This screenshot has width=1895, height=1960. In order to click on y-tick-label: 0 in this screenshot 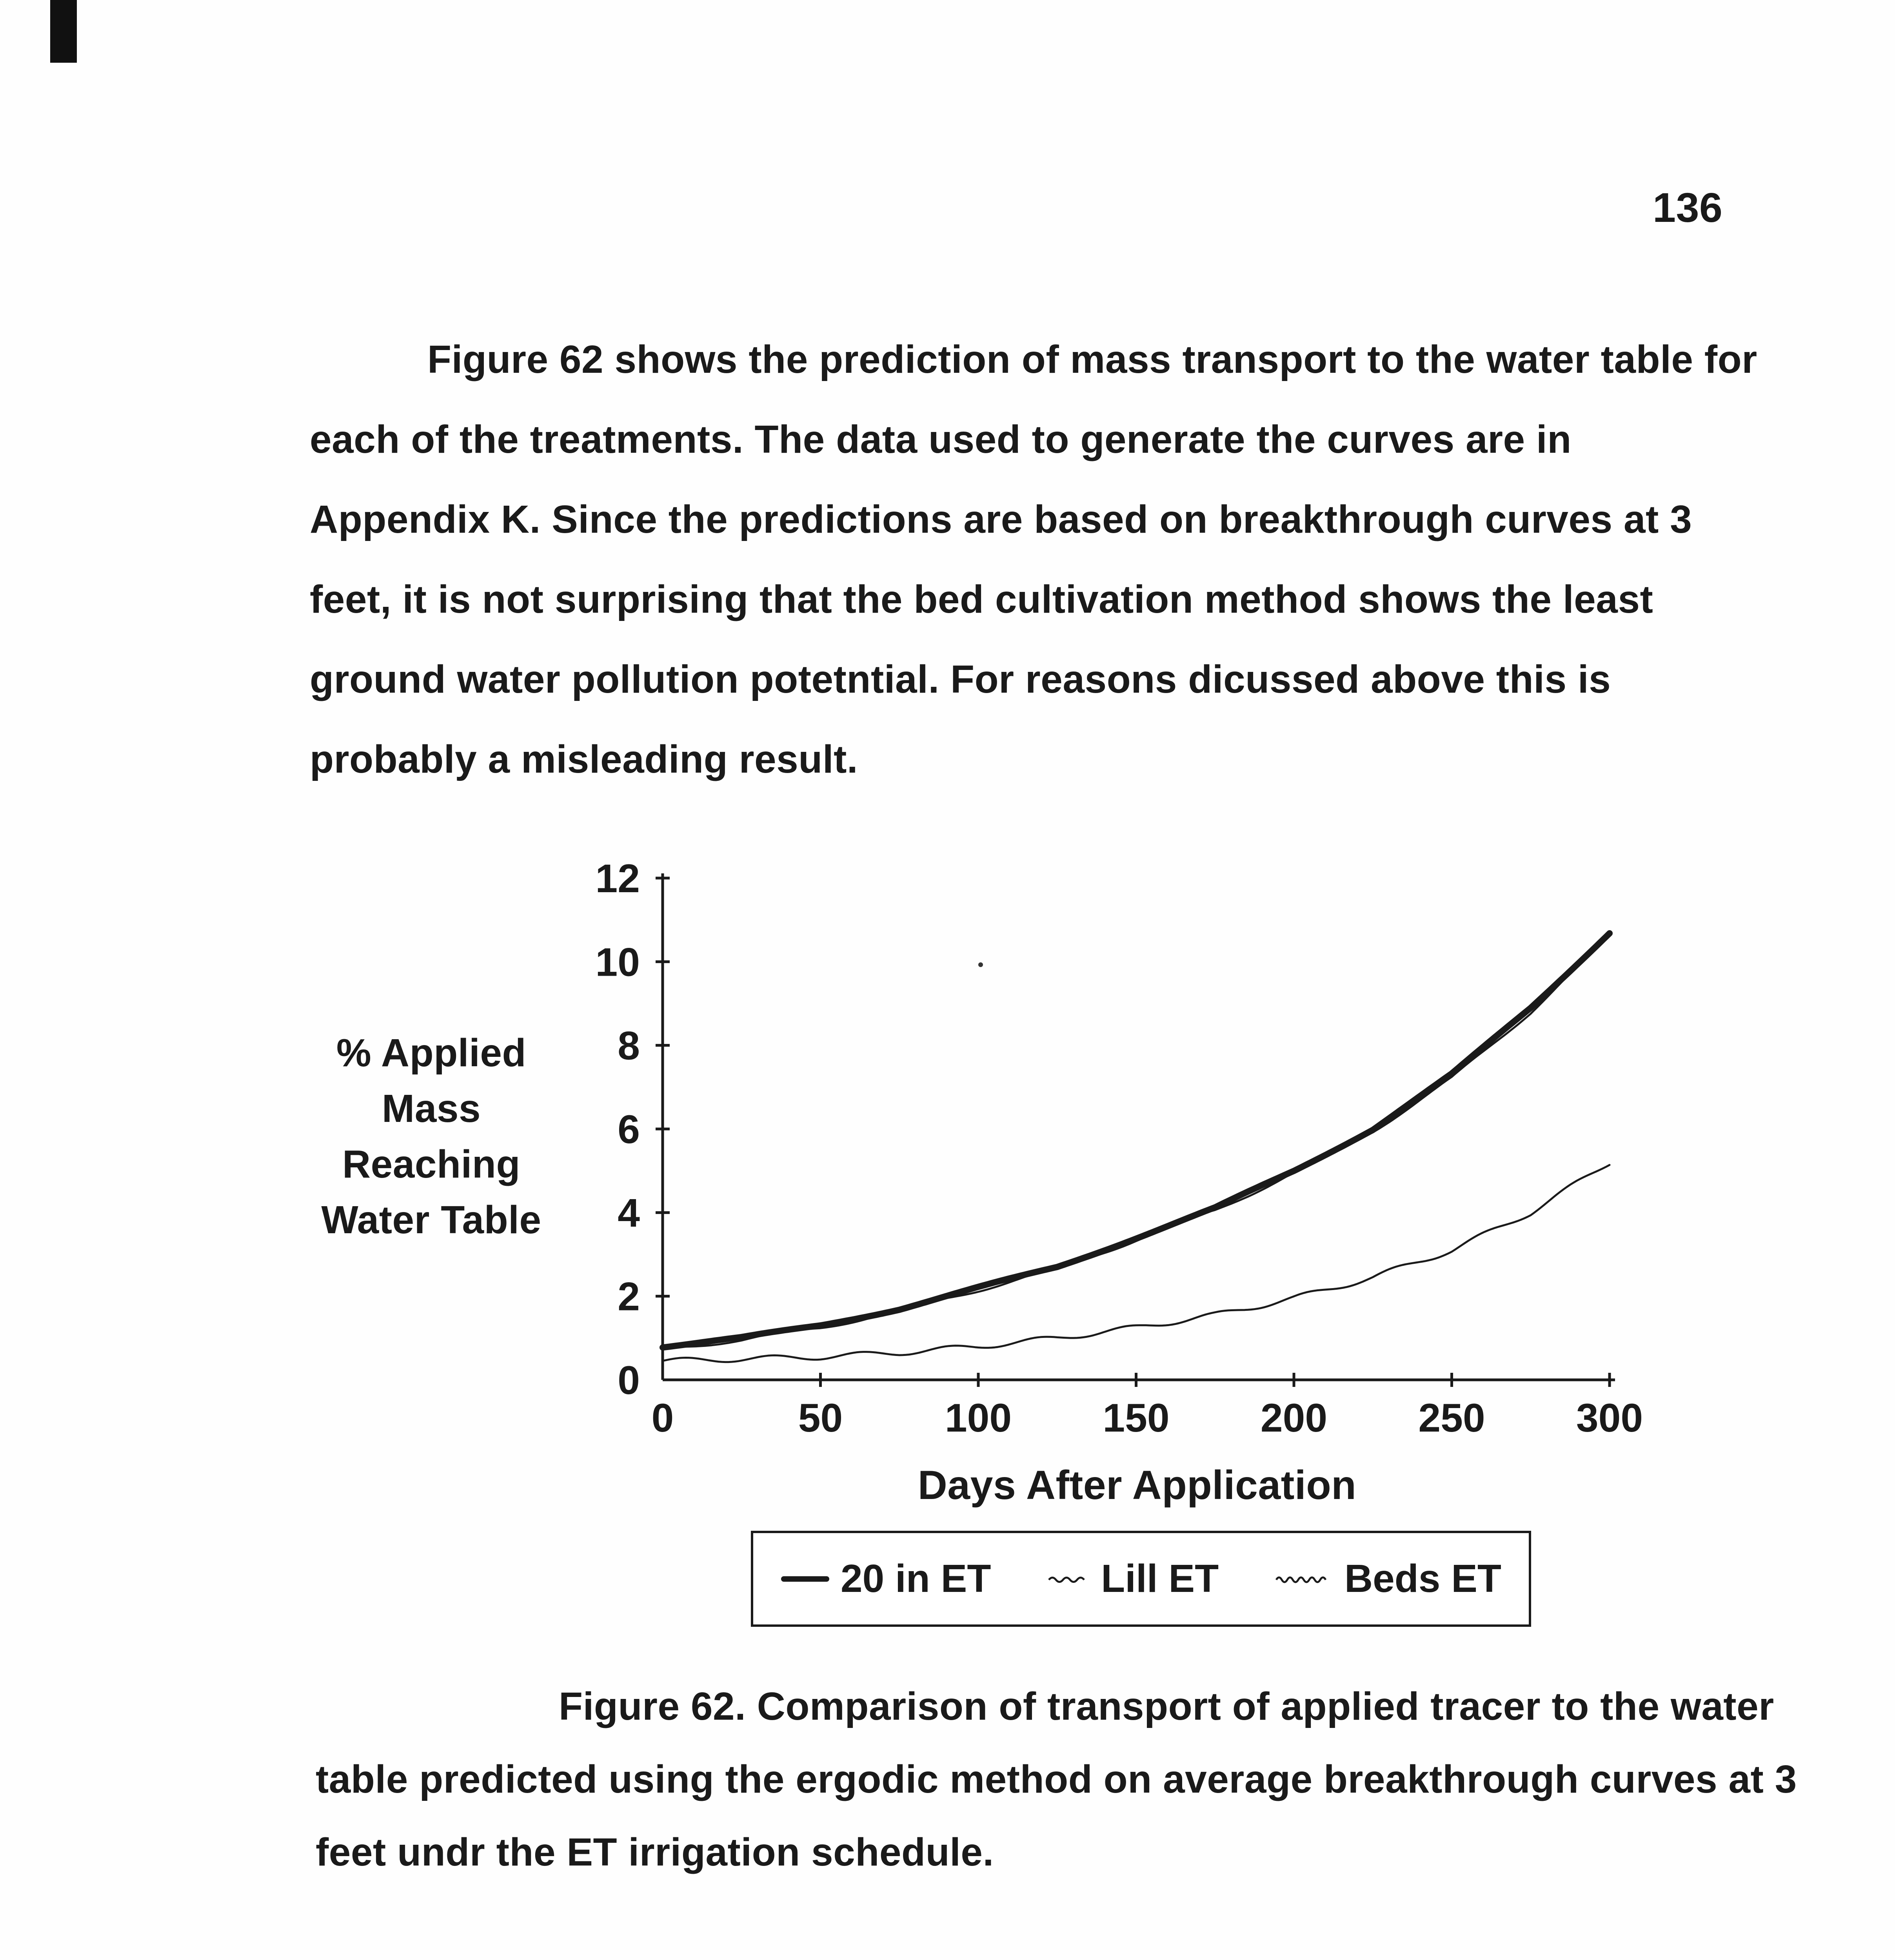, I will do `click(629, 1380)`.